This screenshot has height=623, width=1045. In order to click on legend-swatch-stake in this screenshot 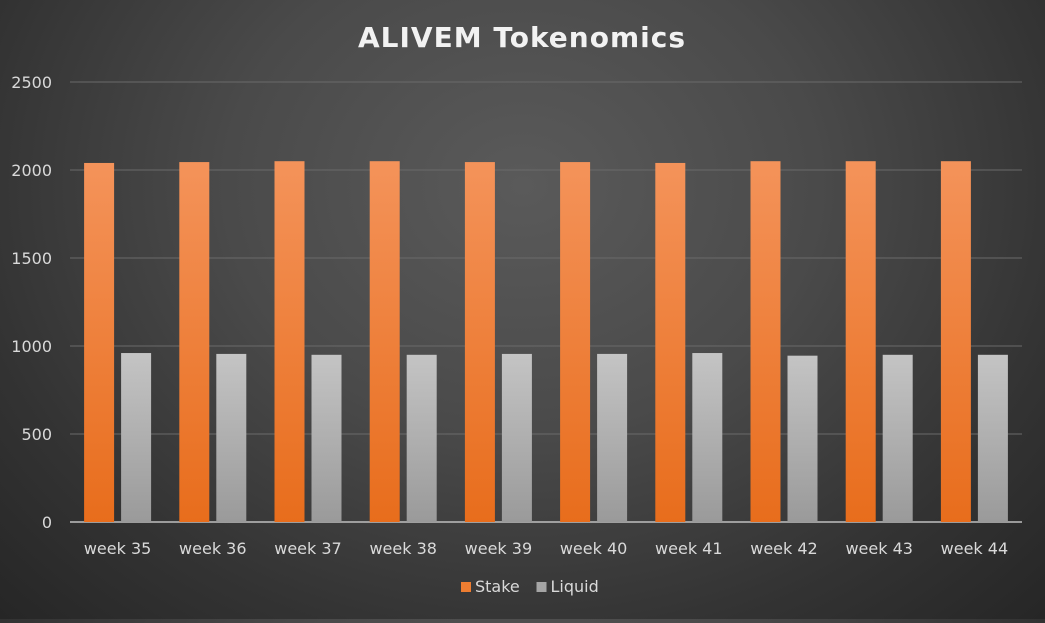, I will do `click(466, 587)`.